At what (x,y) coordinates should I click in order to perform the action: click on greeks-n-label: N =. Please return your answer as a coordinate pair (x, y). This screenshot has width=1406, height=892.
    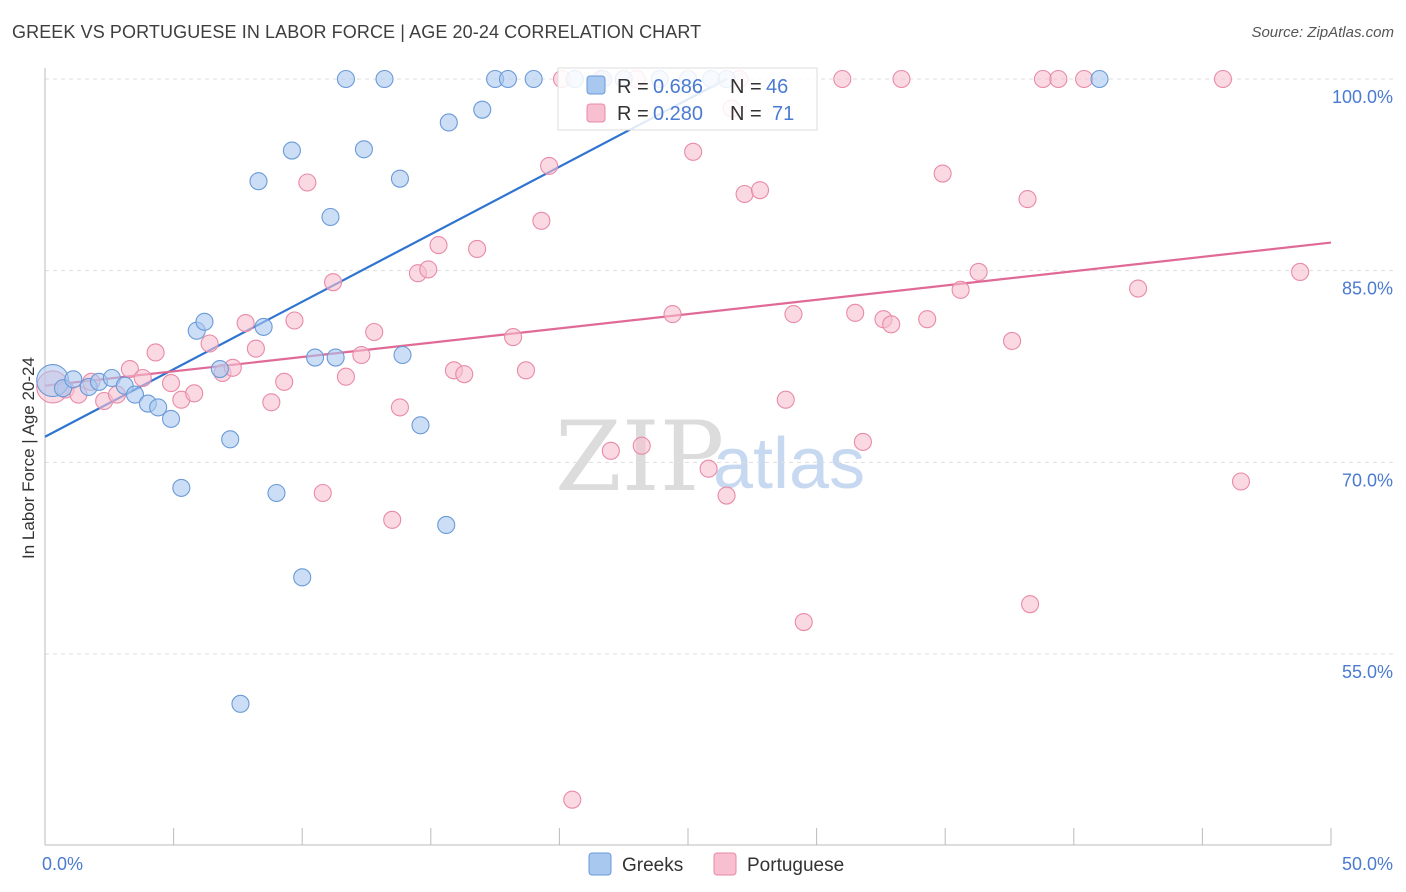
    Looking at the image, I should click on (746, 87).